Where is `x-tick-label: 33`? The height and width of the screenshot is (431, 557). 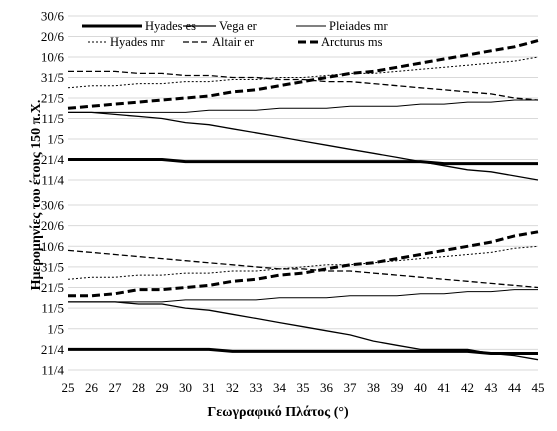
x-tick-label: 33 is located at coordinates (256, 387).